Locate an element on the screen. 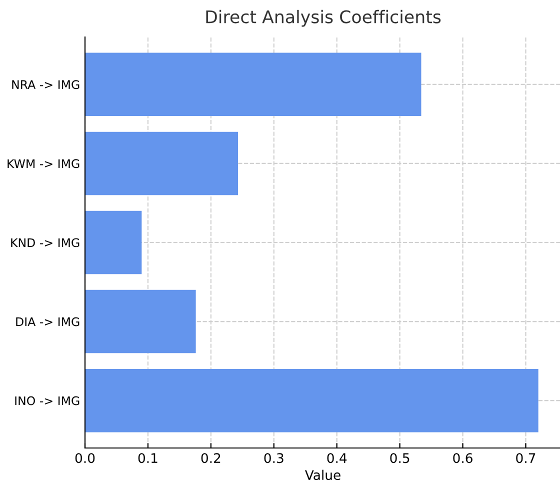 Image resolution: width=560 pixels, height=493 pixels. x-tick-label: 0.1 is located at coordinates (148, 458).